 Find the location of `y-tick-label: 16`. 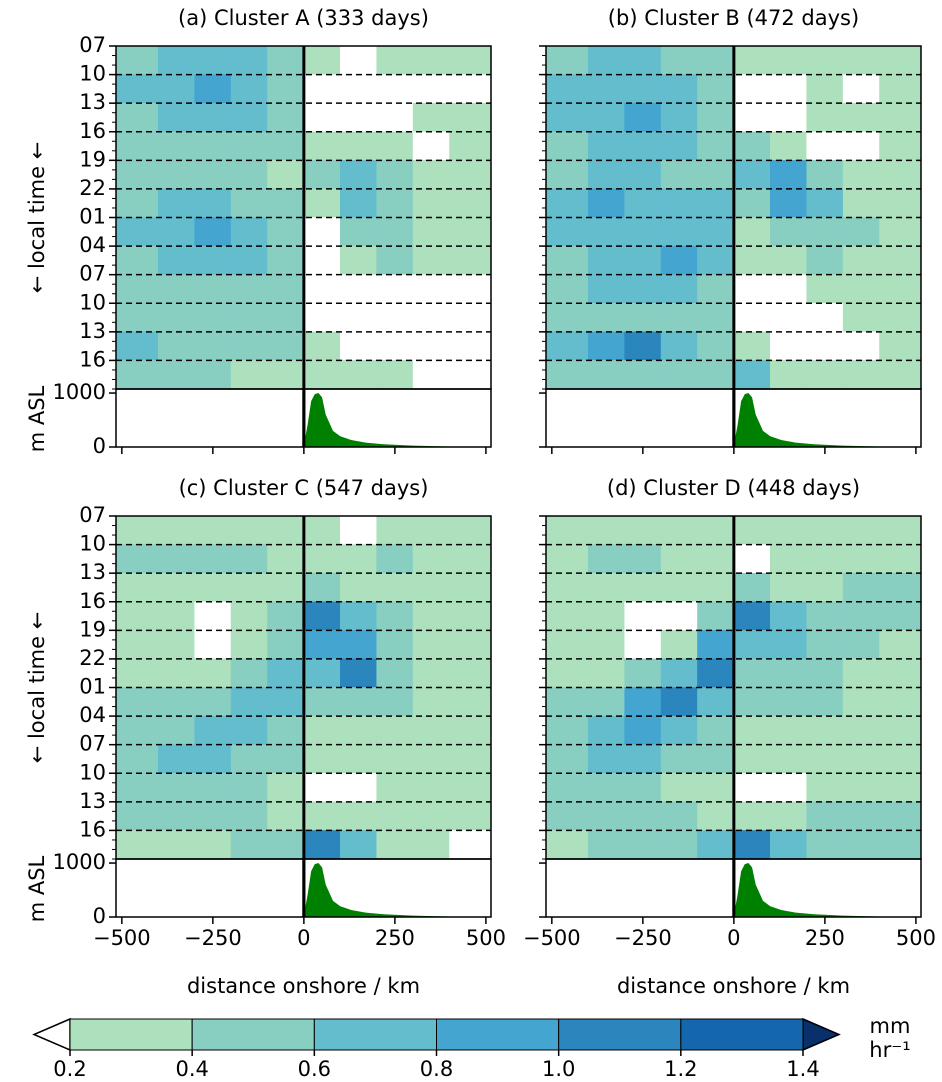

y-tick-label: 16 is located at coordinates (92, 359).